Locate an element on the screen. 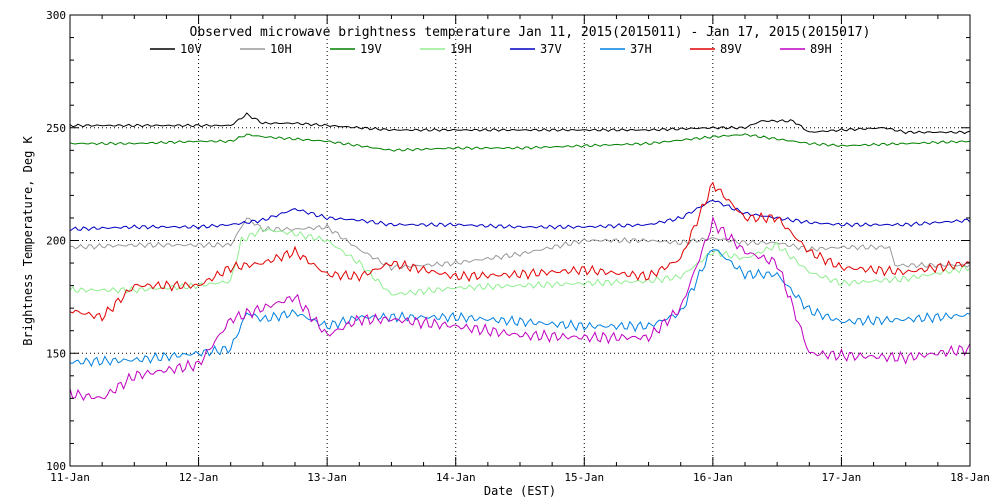 The height and width of the screenshot is (504, 1000). x-tick-label: 11-Jan is located at coordinates (70, 477).